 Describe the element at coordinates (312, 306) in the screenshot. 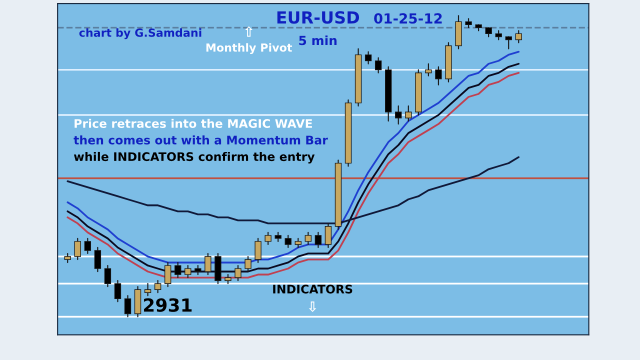

I see `annotation: ⇩` at that location.